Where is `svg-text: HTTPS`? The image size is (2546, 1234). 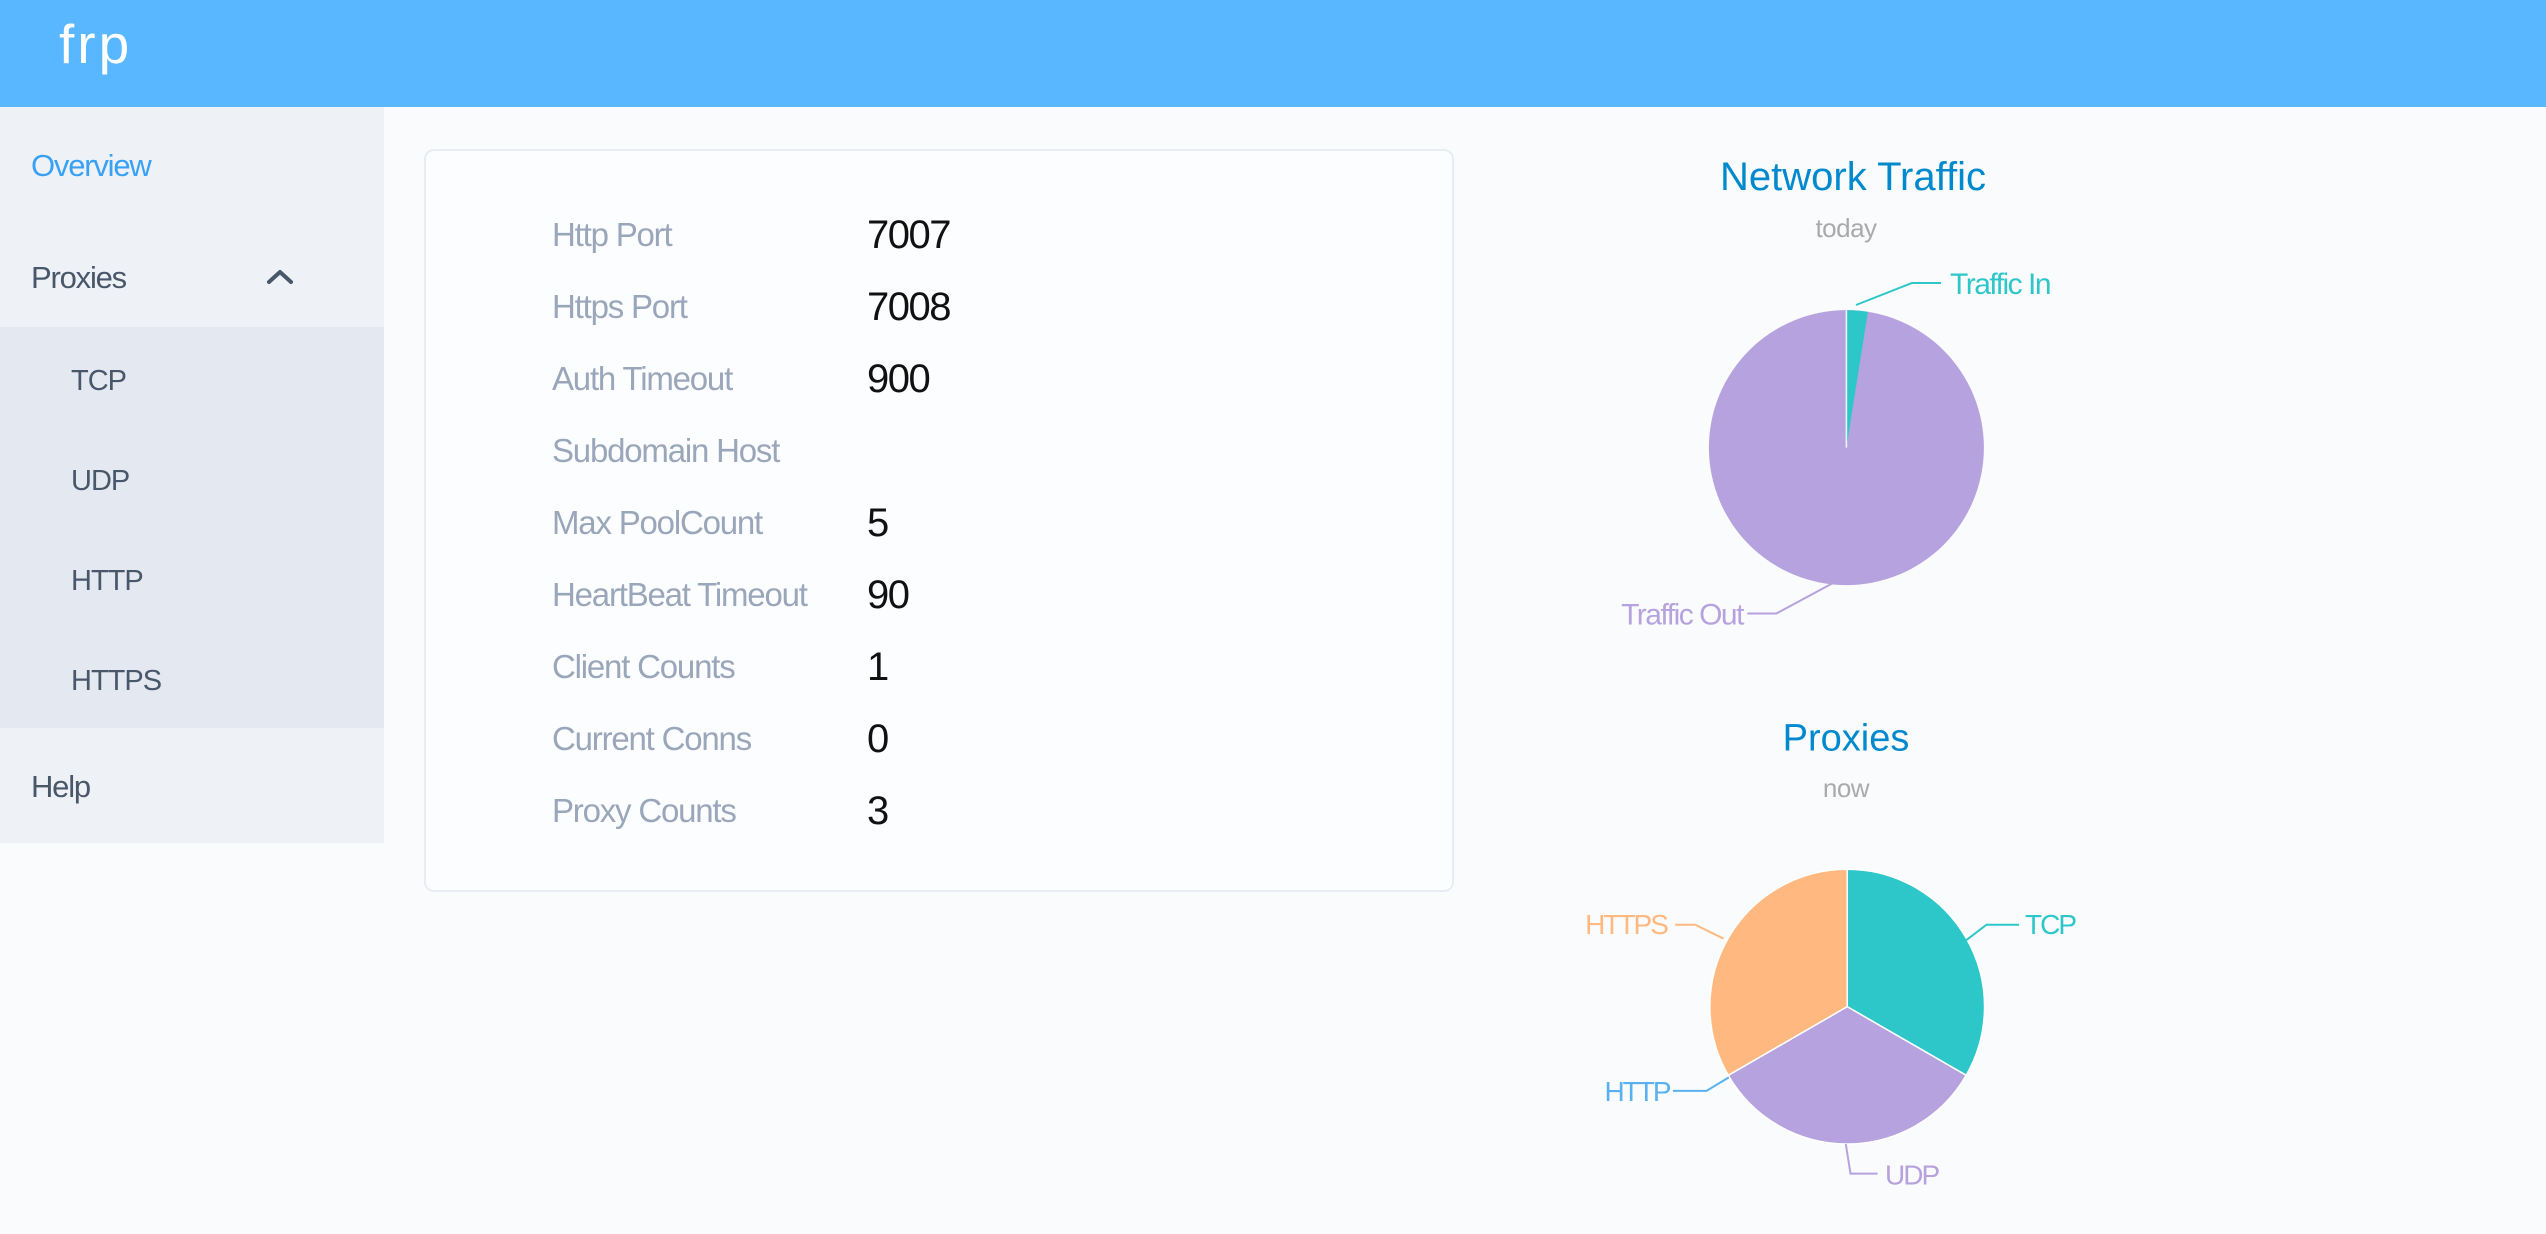
svg-text: HTTPS is located at coordinates (1626, 924).